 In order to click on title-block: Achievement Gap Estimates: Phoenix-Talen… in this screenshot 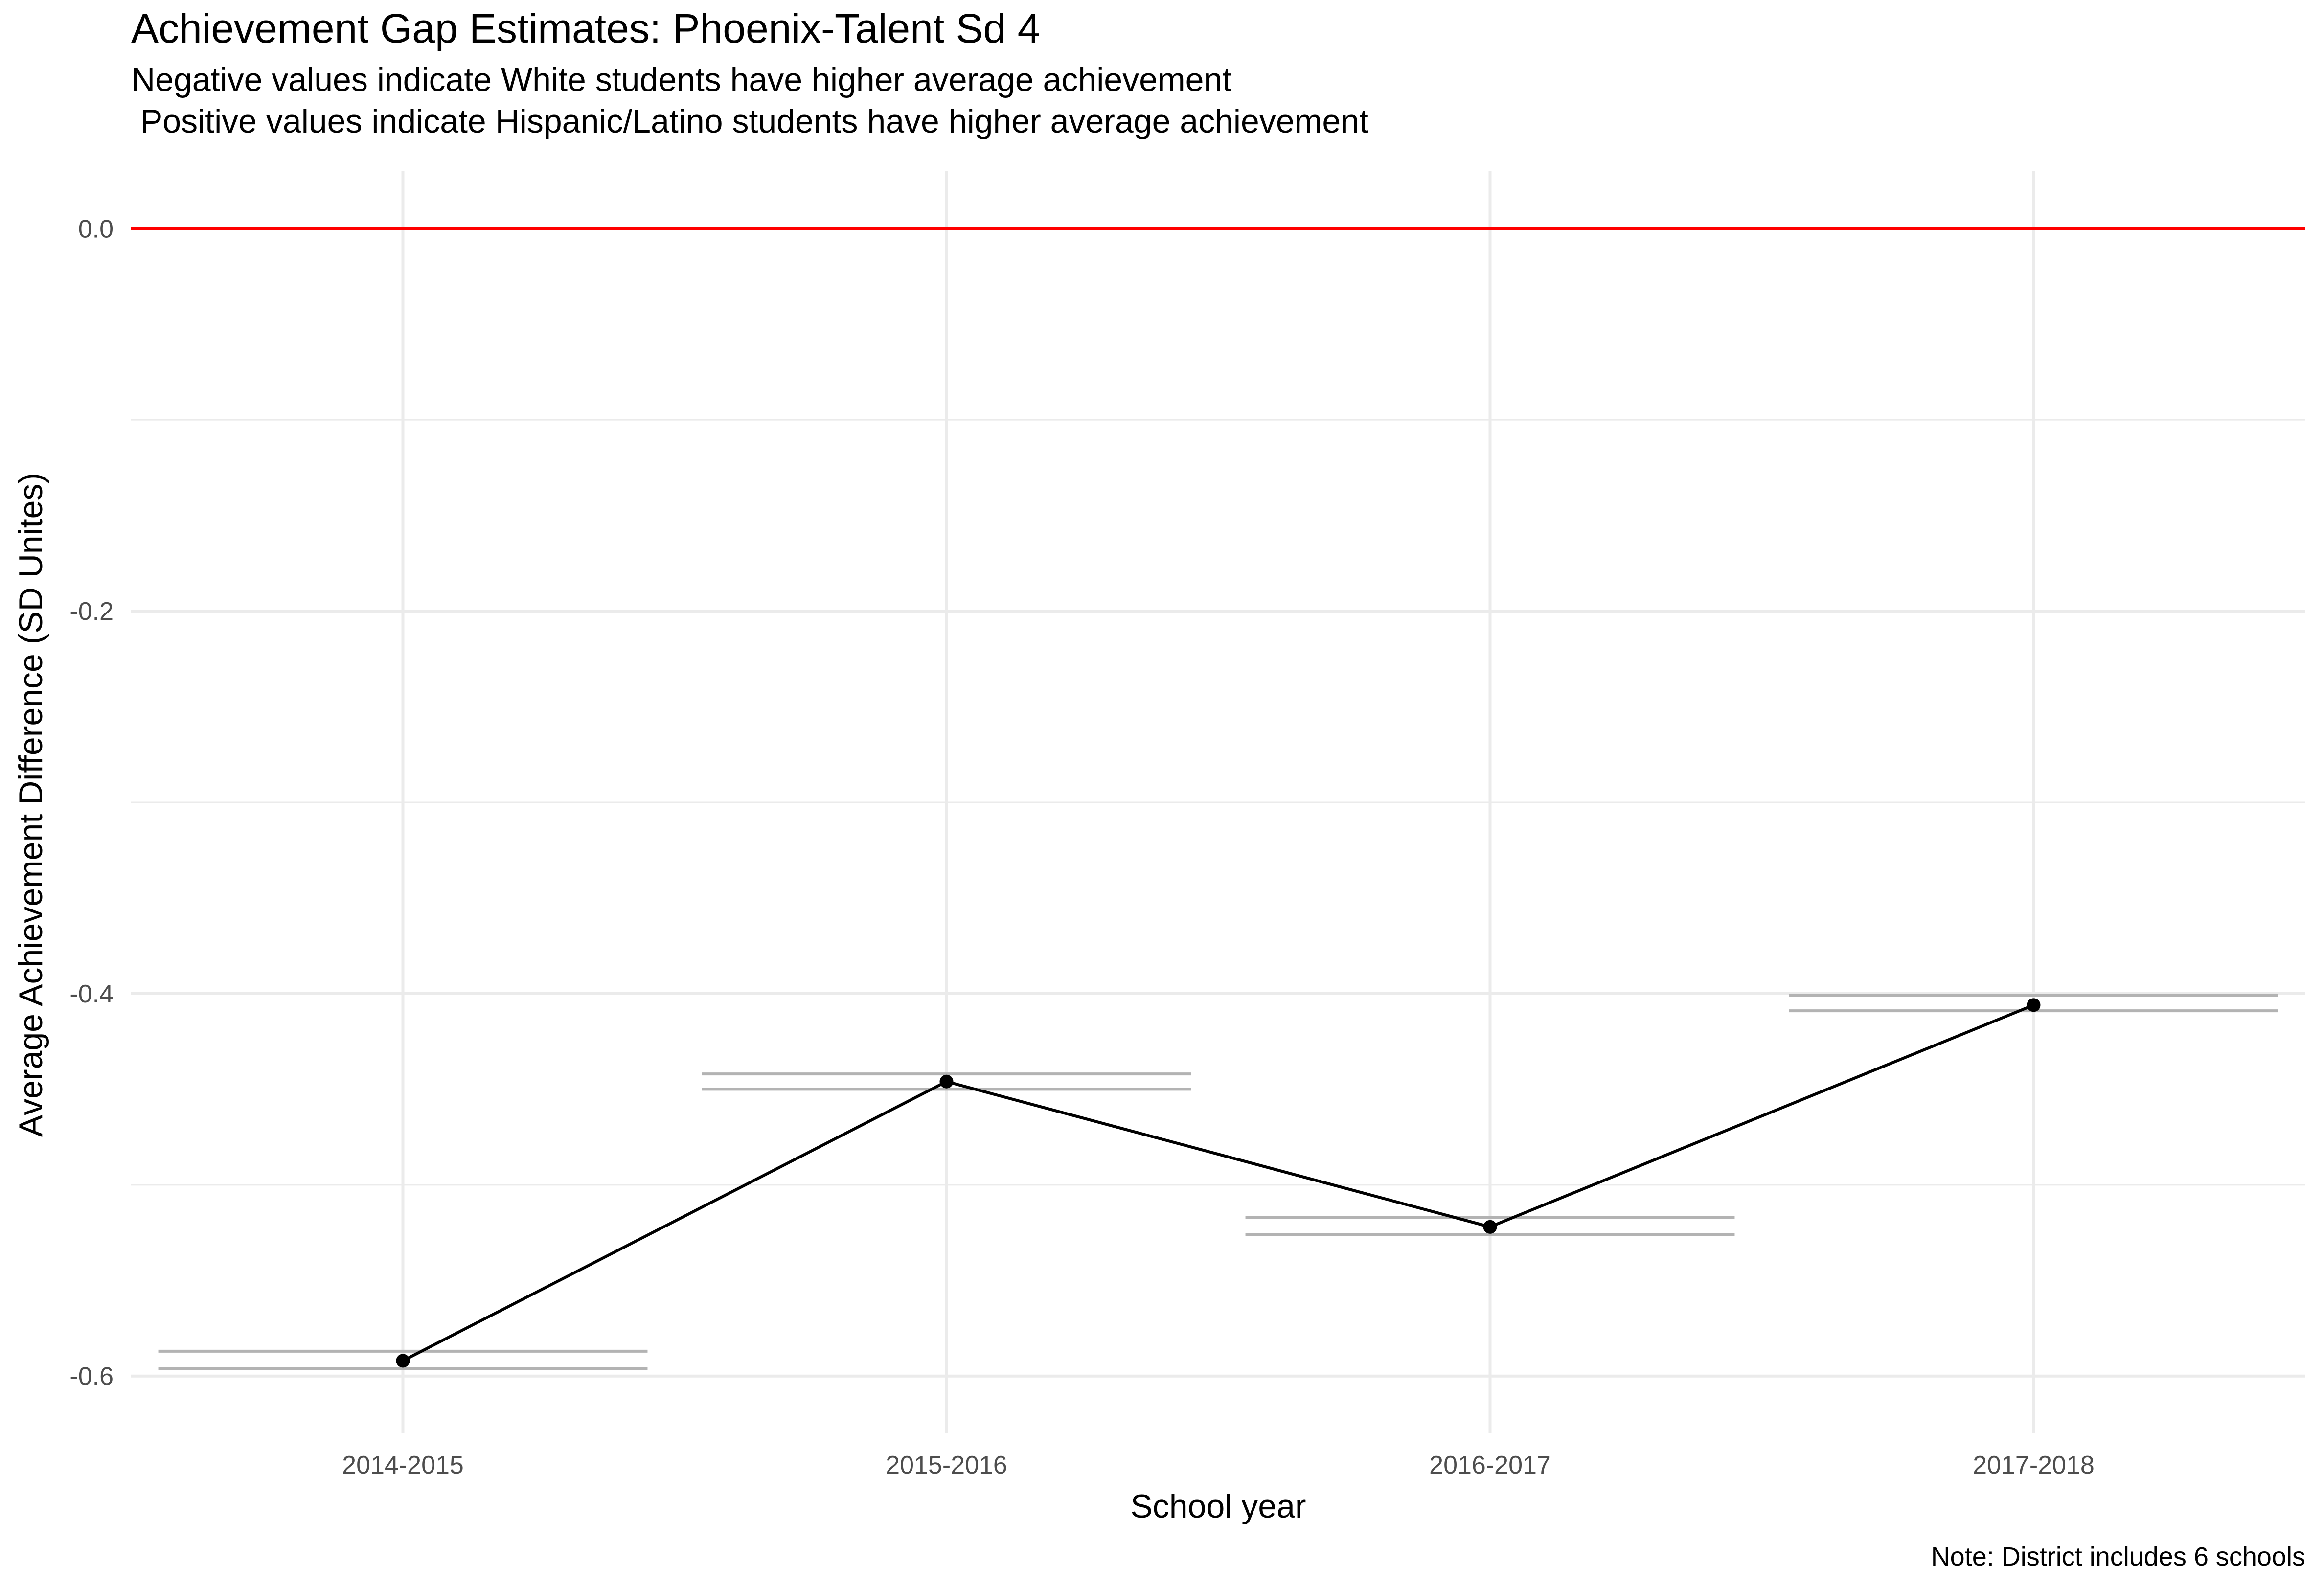, I will do `click(750, 74)`.